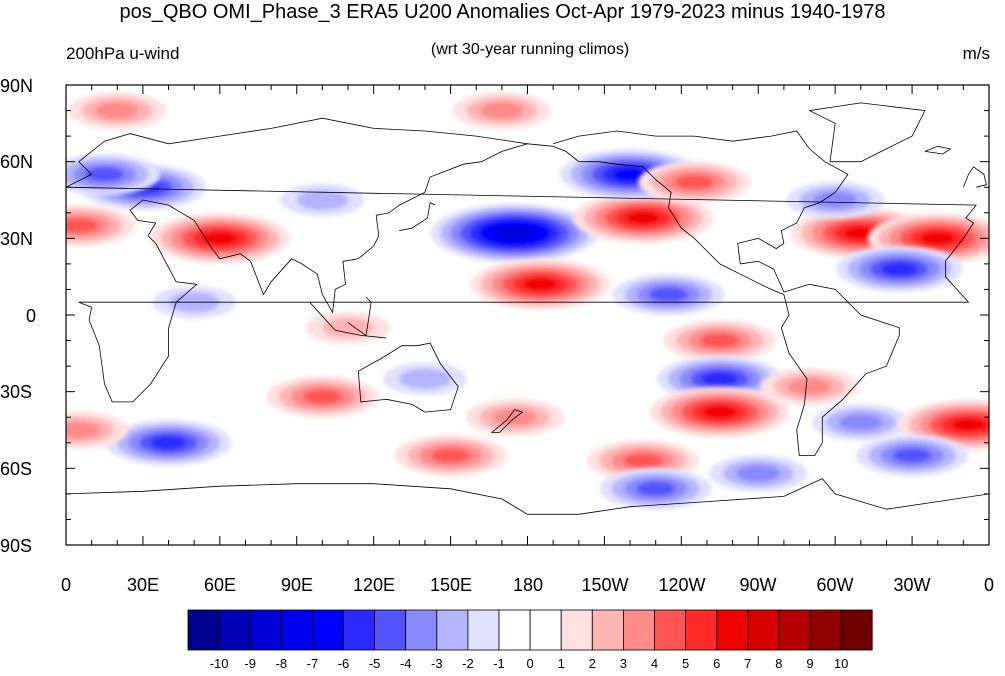 This screenshot has width=1005, height=676. Describe the element at coordinates (530, 49) in the screenshot. I see `center-subtitle: (wrt 30-year running climos)` at that location.